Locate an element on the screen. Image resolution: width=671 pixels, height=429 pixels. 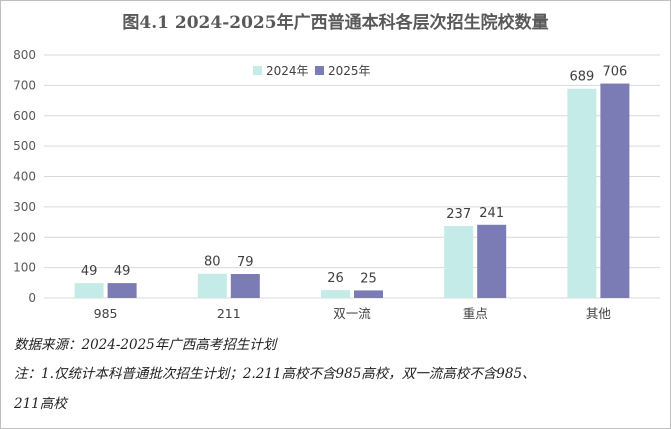
y-tick-label: 0 is located at coordinates (32, 298).